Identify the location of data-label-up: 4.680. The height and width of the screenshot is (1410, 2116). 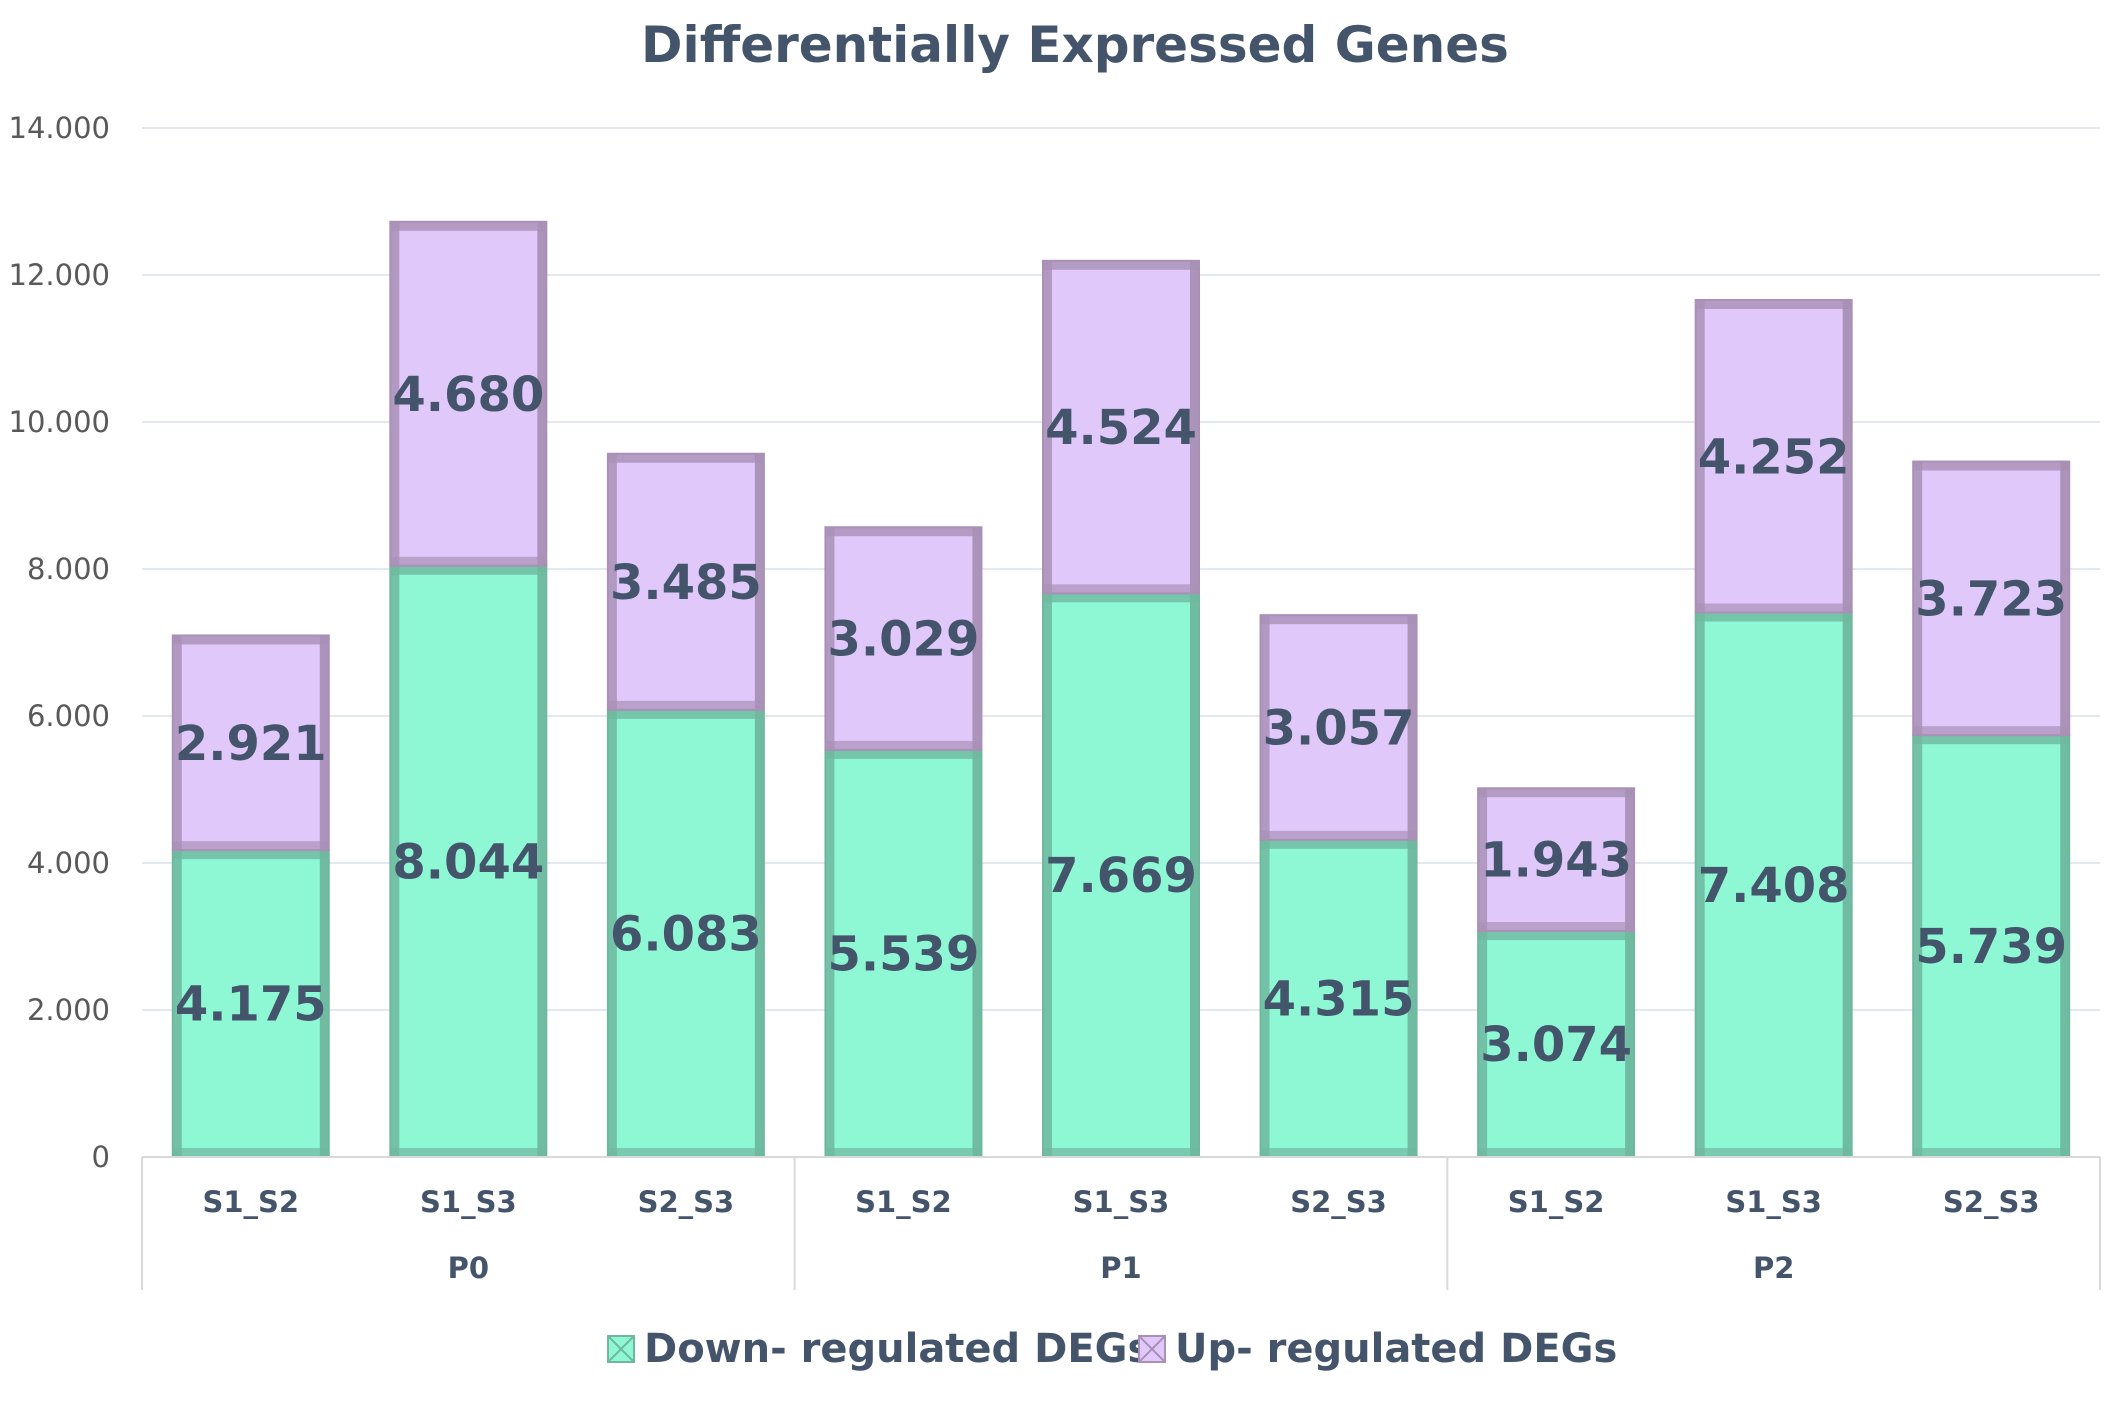
(468, 395).